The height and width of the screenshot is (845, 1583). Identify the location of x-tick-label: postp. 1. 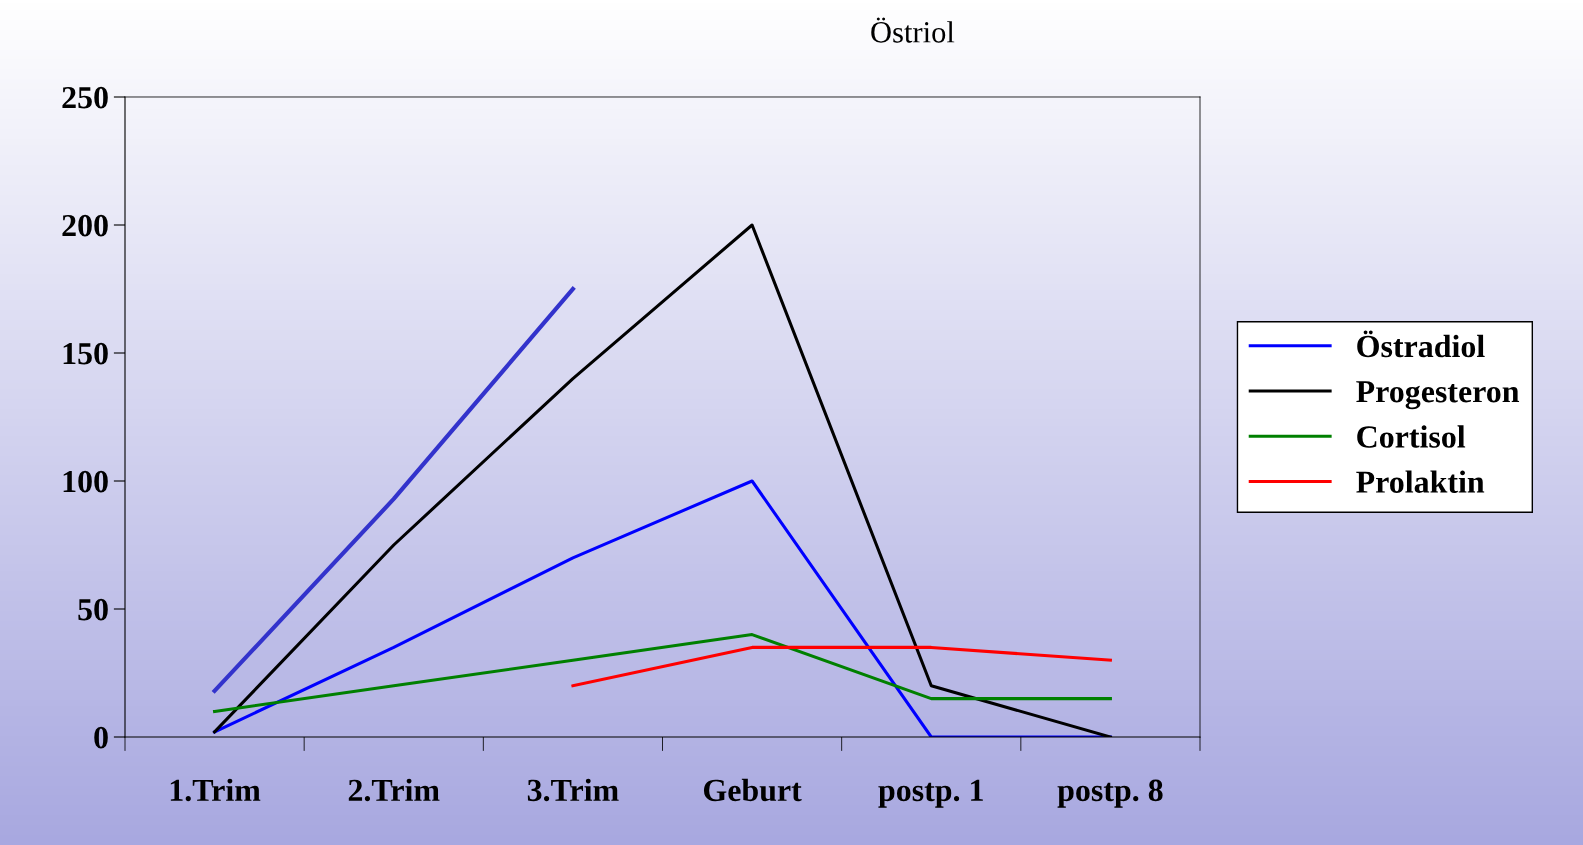
(930, 793).